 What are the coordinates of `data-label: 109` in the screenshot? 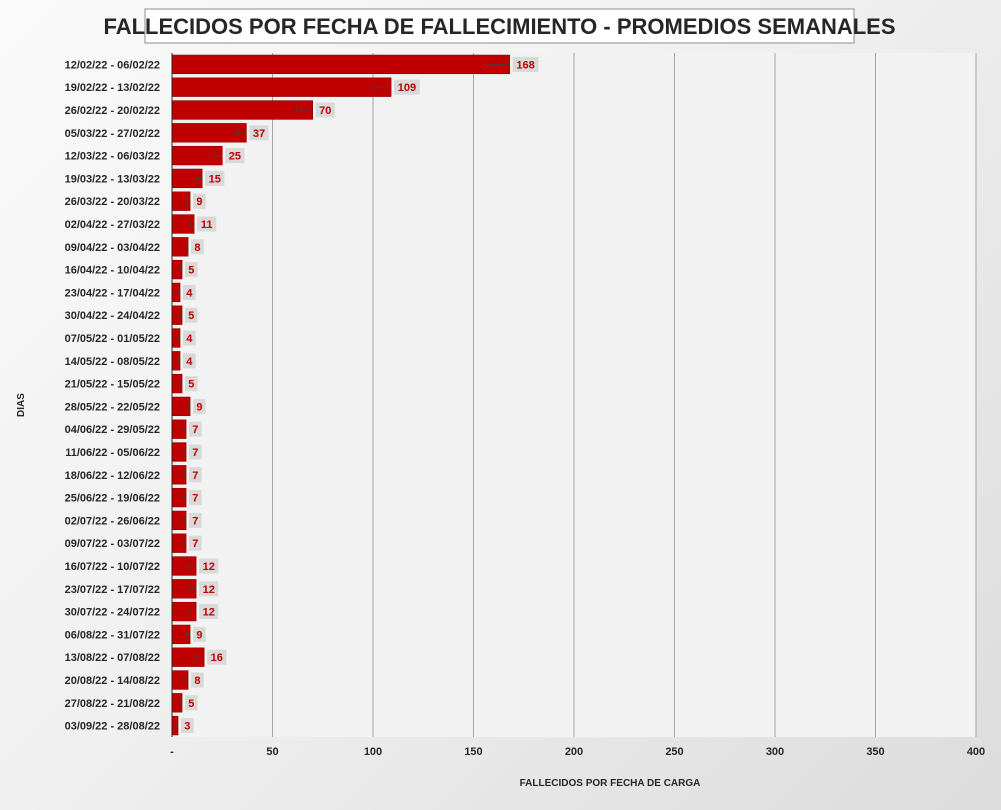 It's located at (407, 88).